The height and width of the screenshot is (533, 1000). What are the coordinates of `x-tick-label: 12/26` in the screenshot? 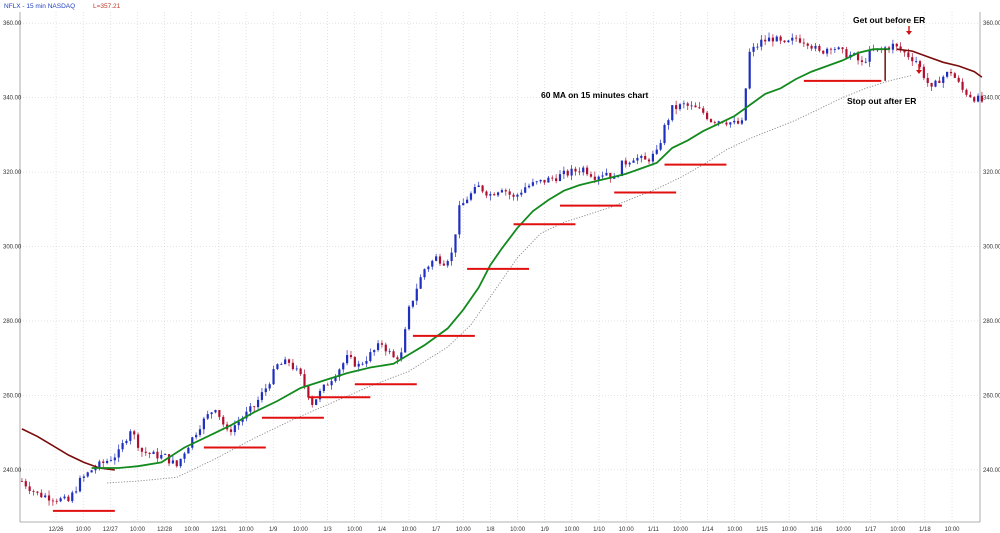 It's located at (56, 530).